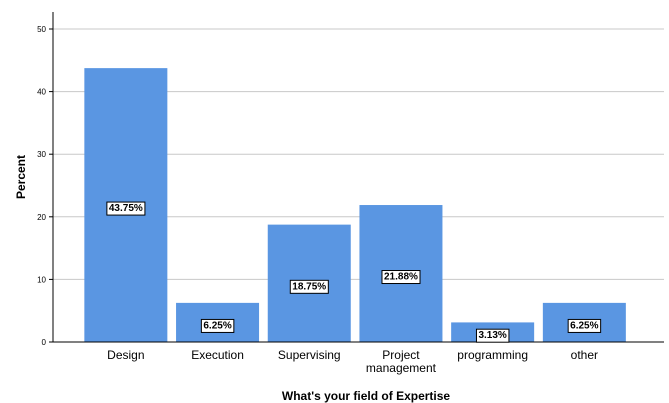 This screenshot has height=403, width=669. What do you see at coordinates (584, 355) in the screenshot?
I see `x-tick-label: other` at bounding box center [584, 355].